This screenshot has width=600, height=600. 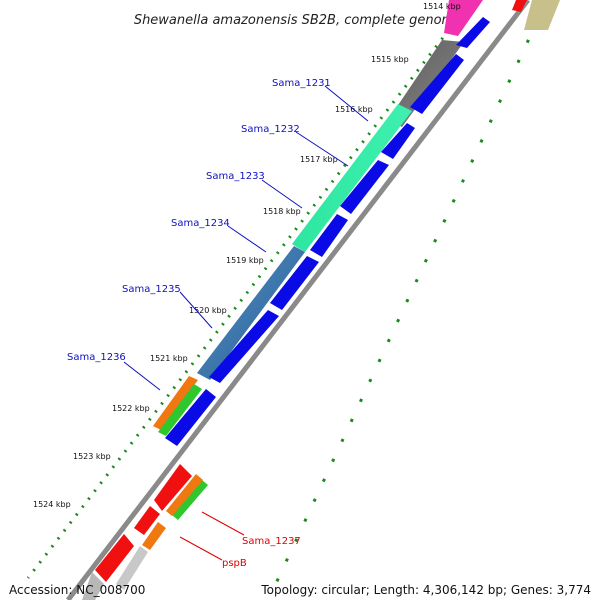 I want to click on gene-grey-lower, so click(x=93, y=586).